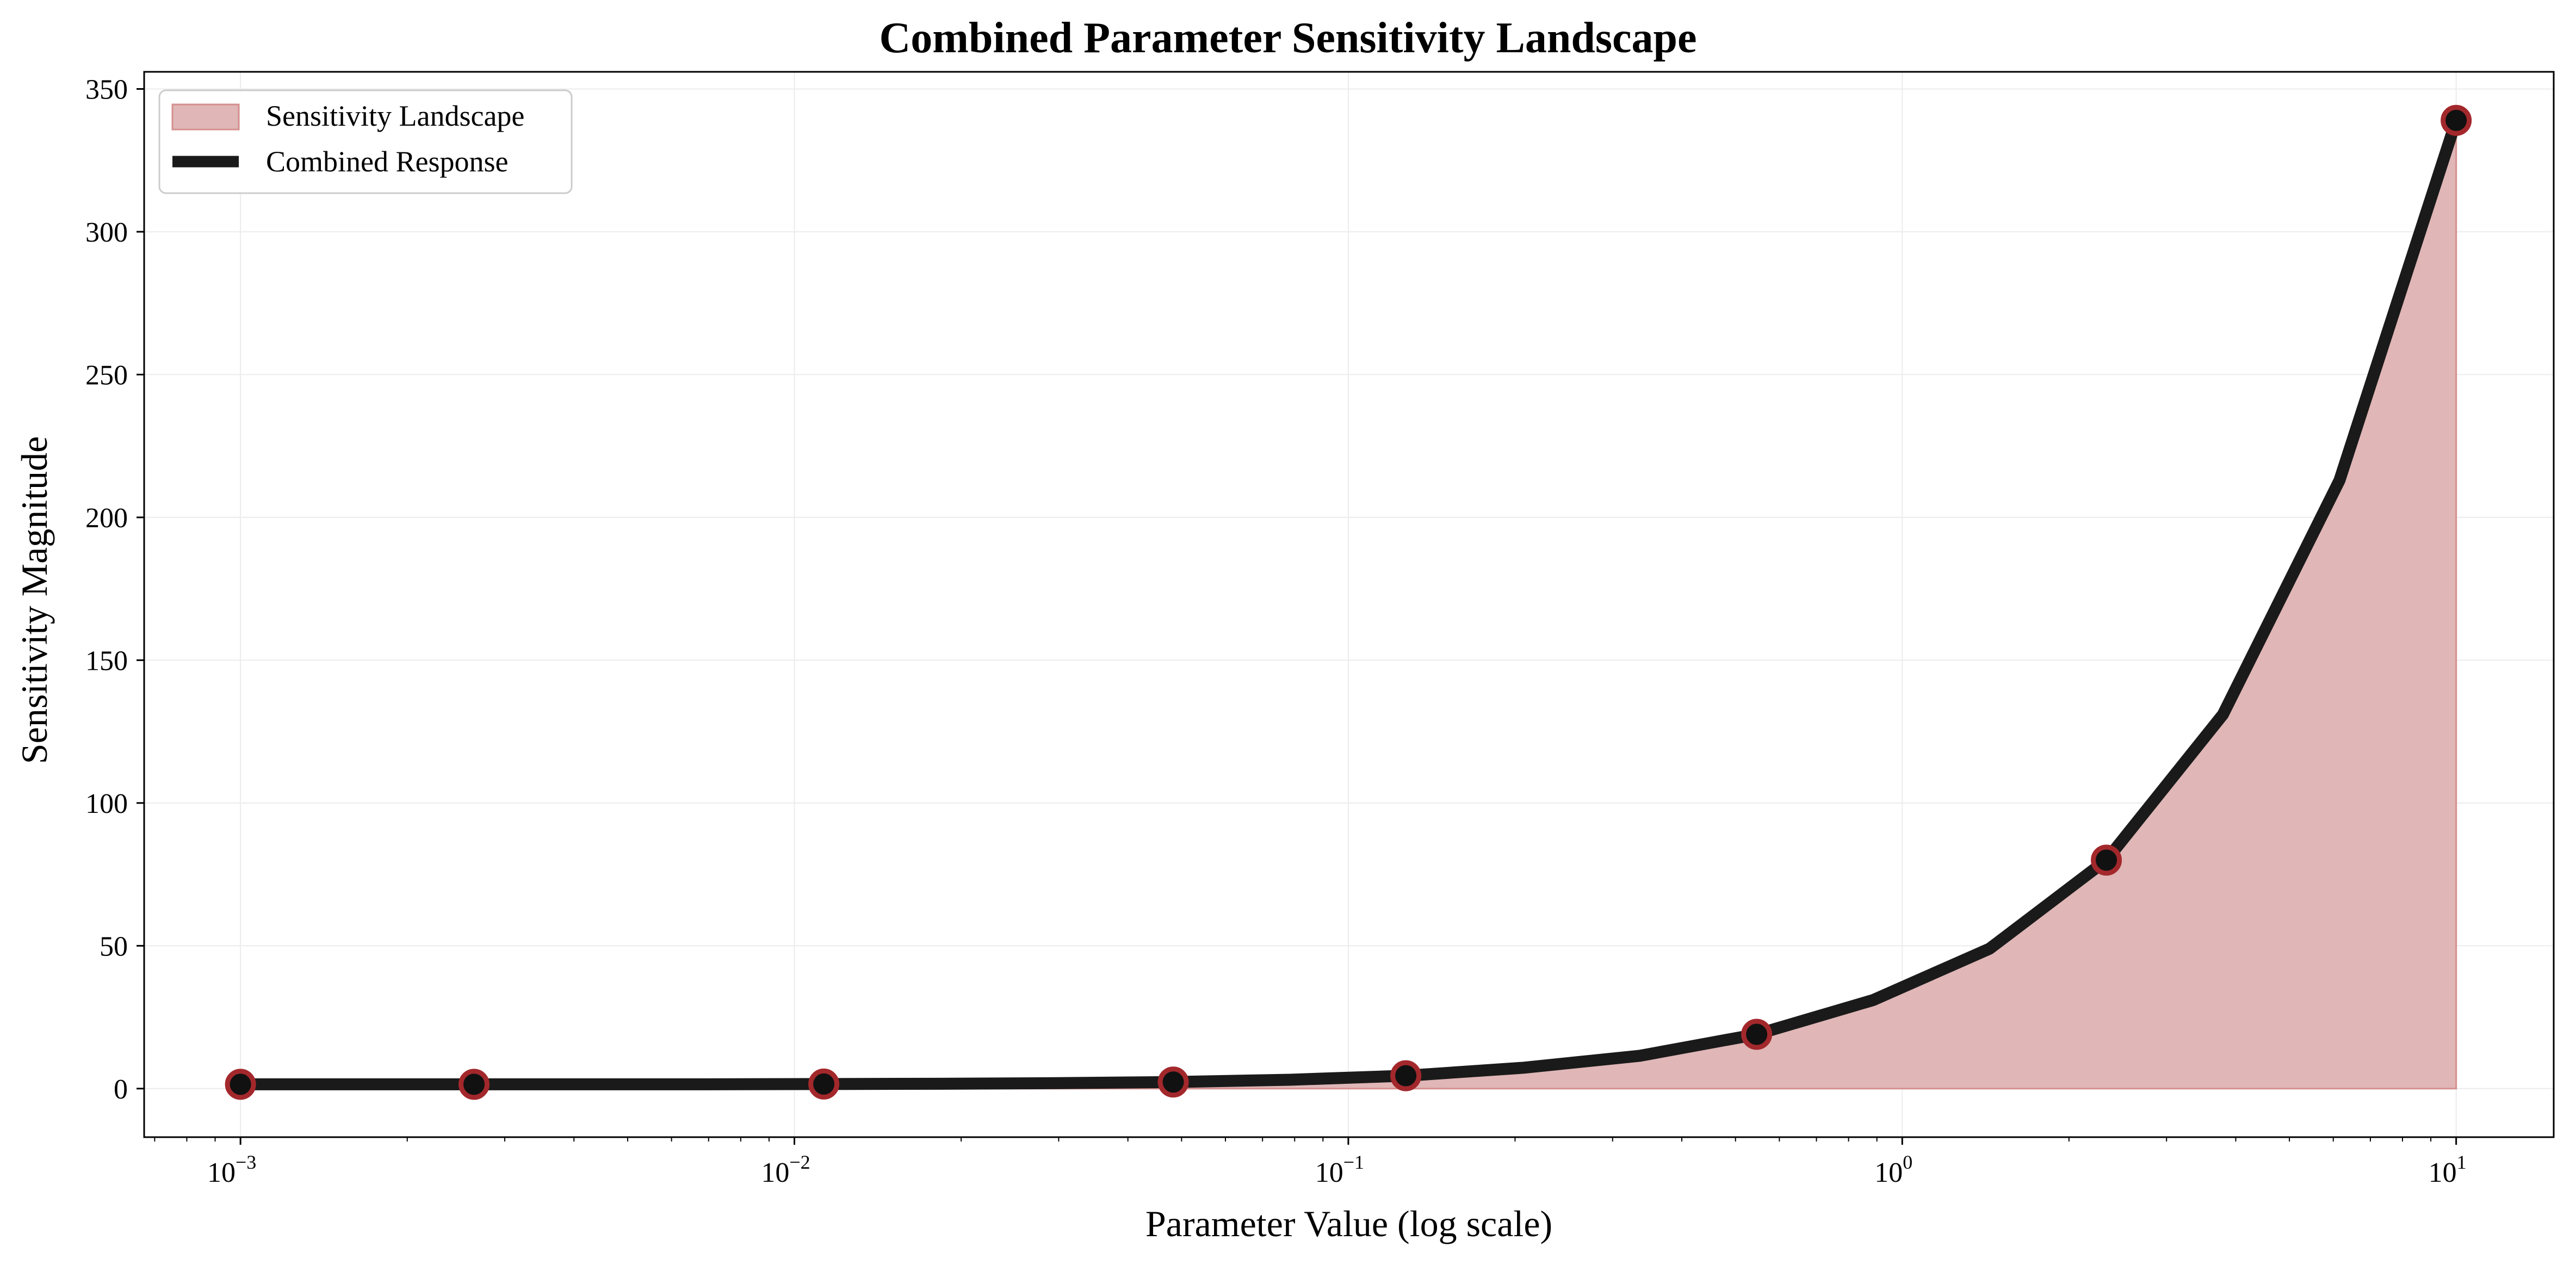 This screenshot has height=1271, width=2576. I want to click on x-axis-label: Parameter Value (log scale), so click(1349, 1223).